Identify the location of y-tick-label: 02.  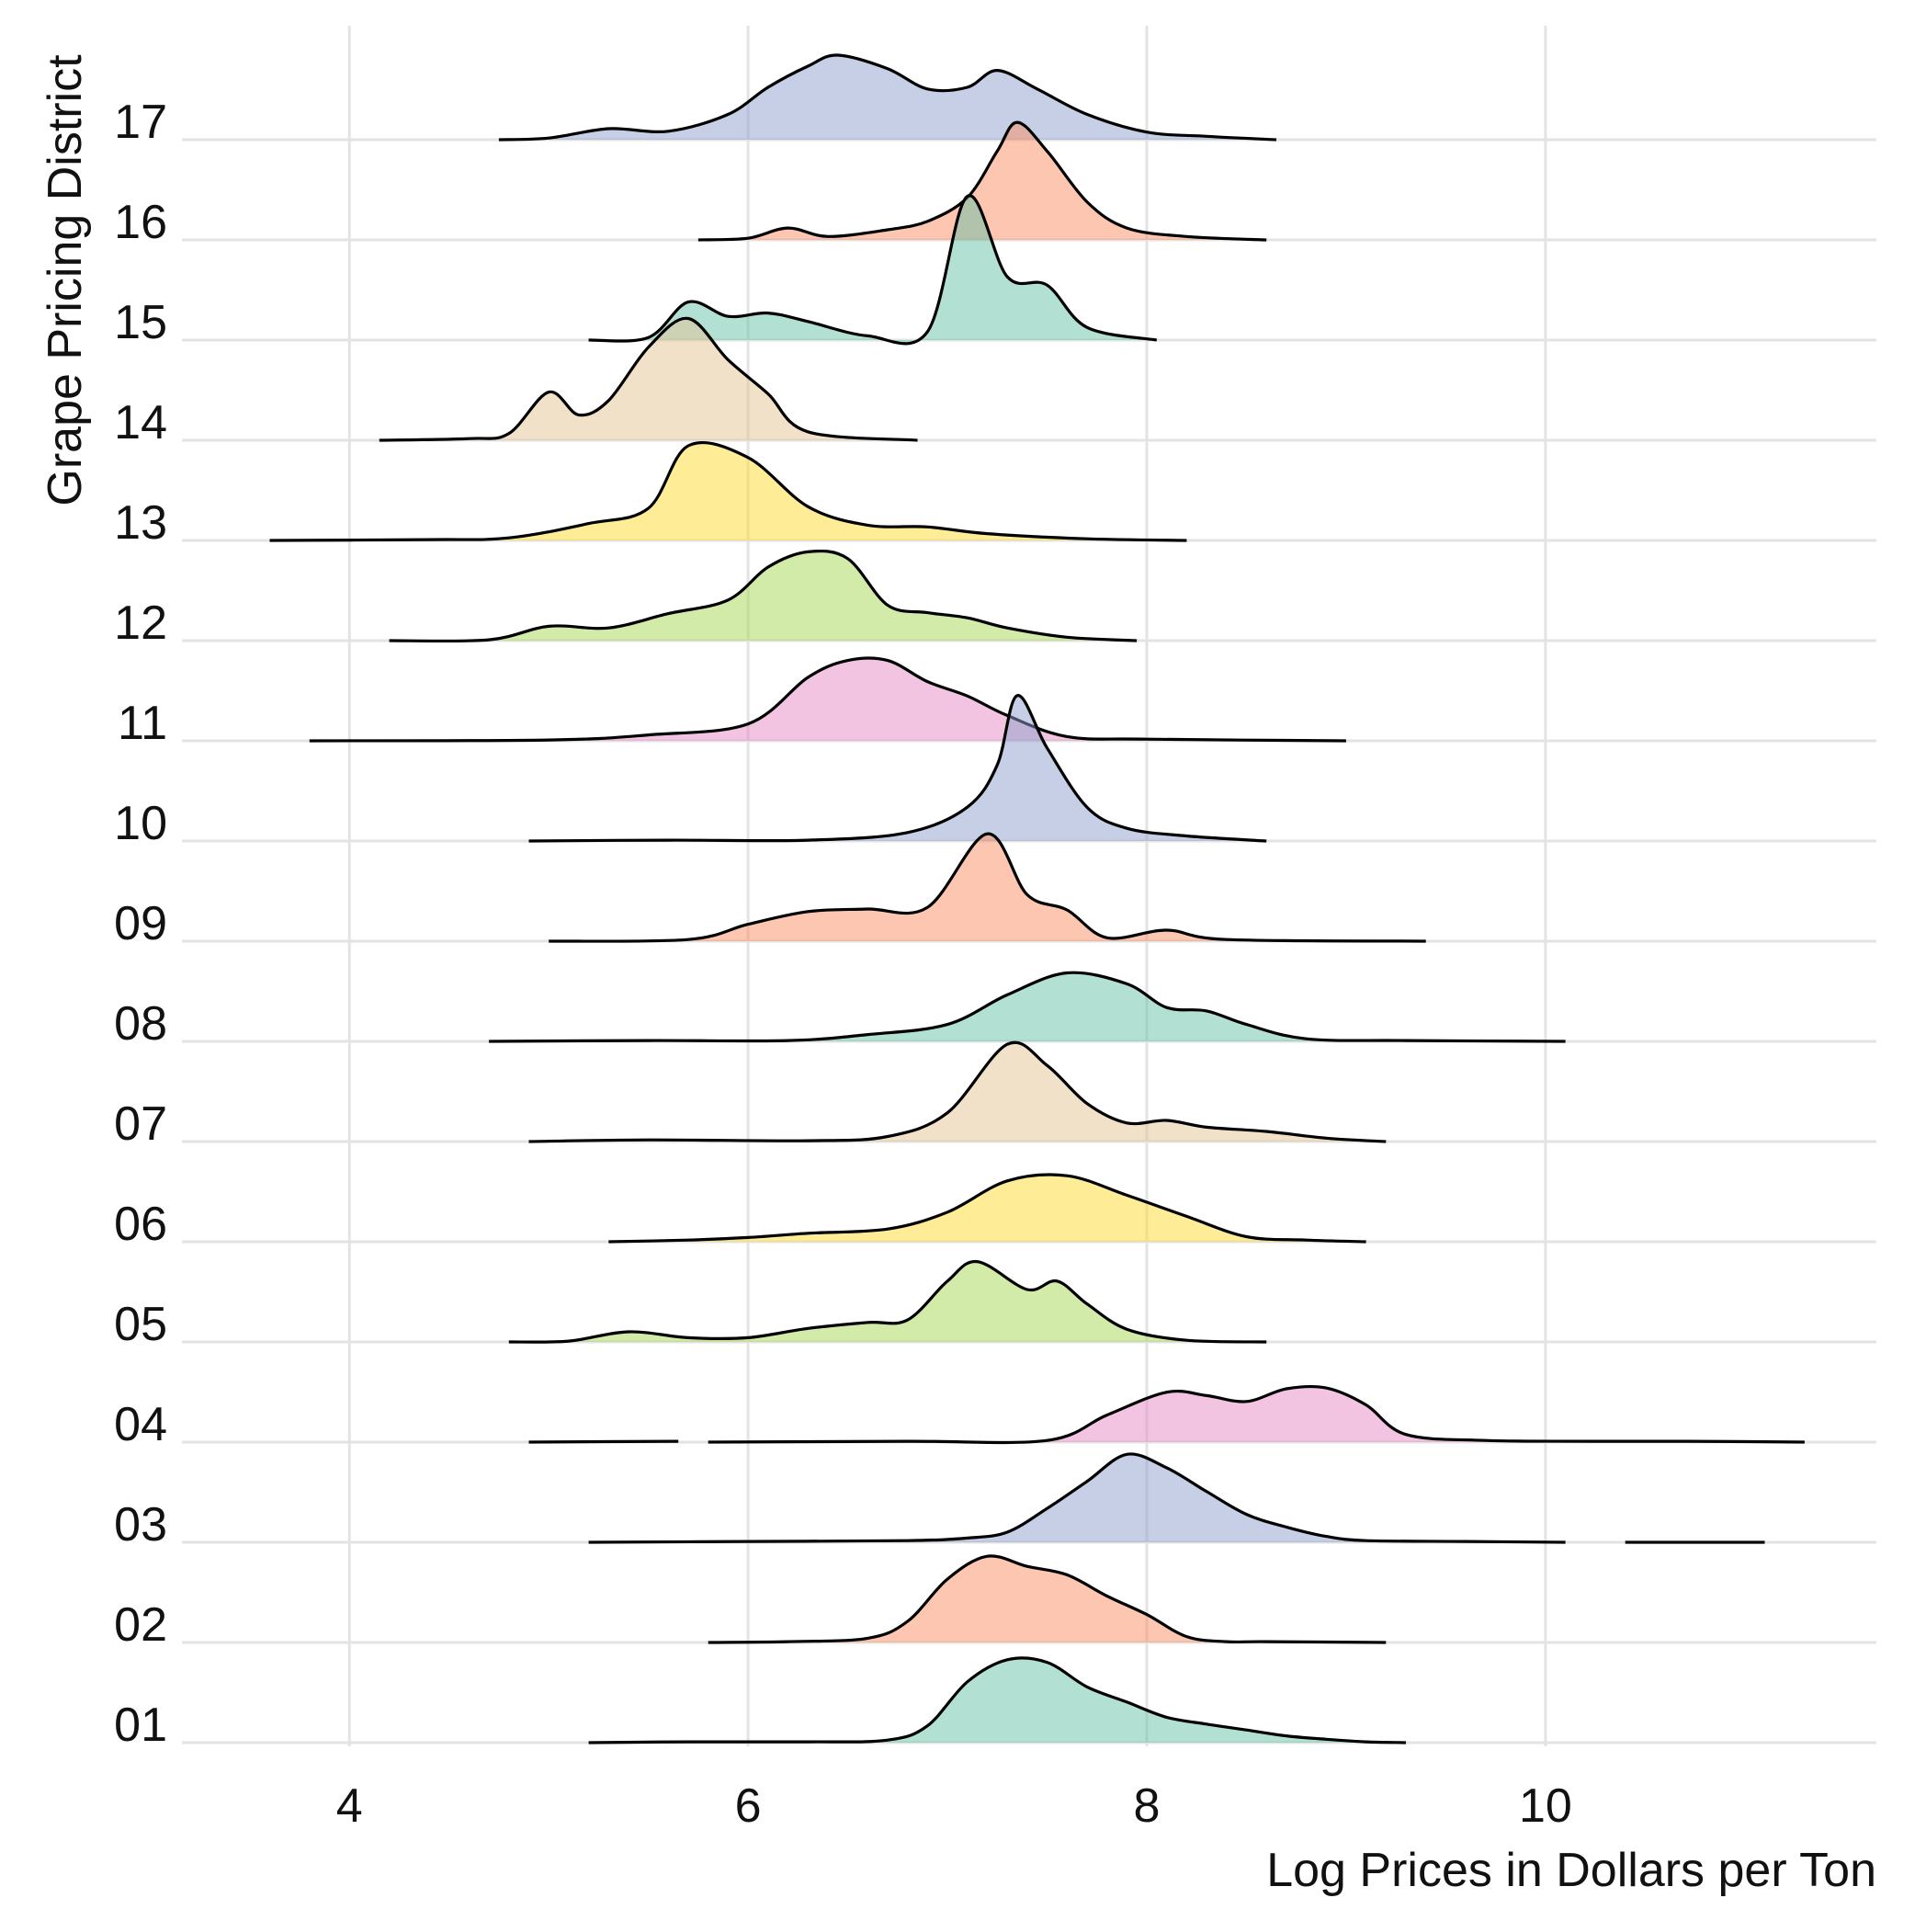
(140, 1625).